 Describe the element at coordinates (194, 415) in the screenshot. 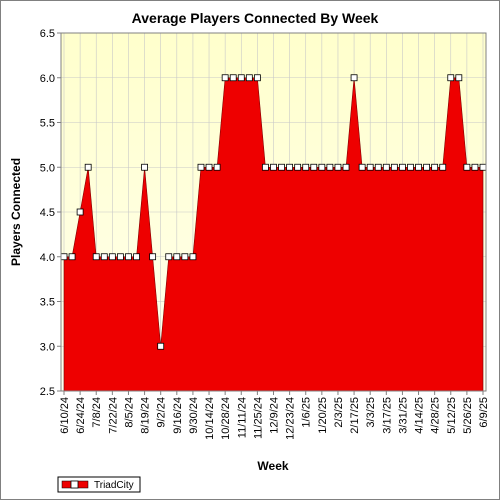

I see `x-tick-label: 9/30/24` at that location.